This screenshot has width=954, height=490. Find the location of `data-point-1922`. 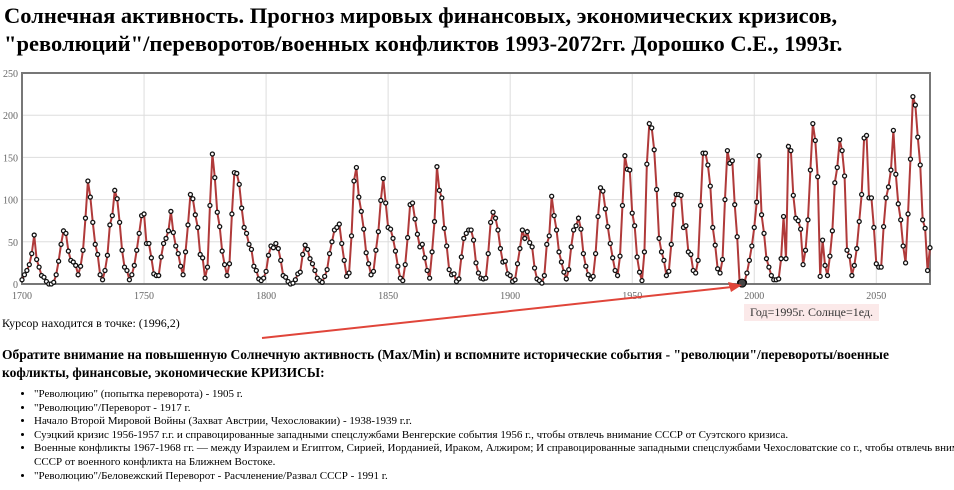

data-point-1922 is located at coordinates (564, 272).